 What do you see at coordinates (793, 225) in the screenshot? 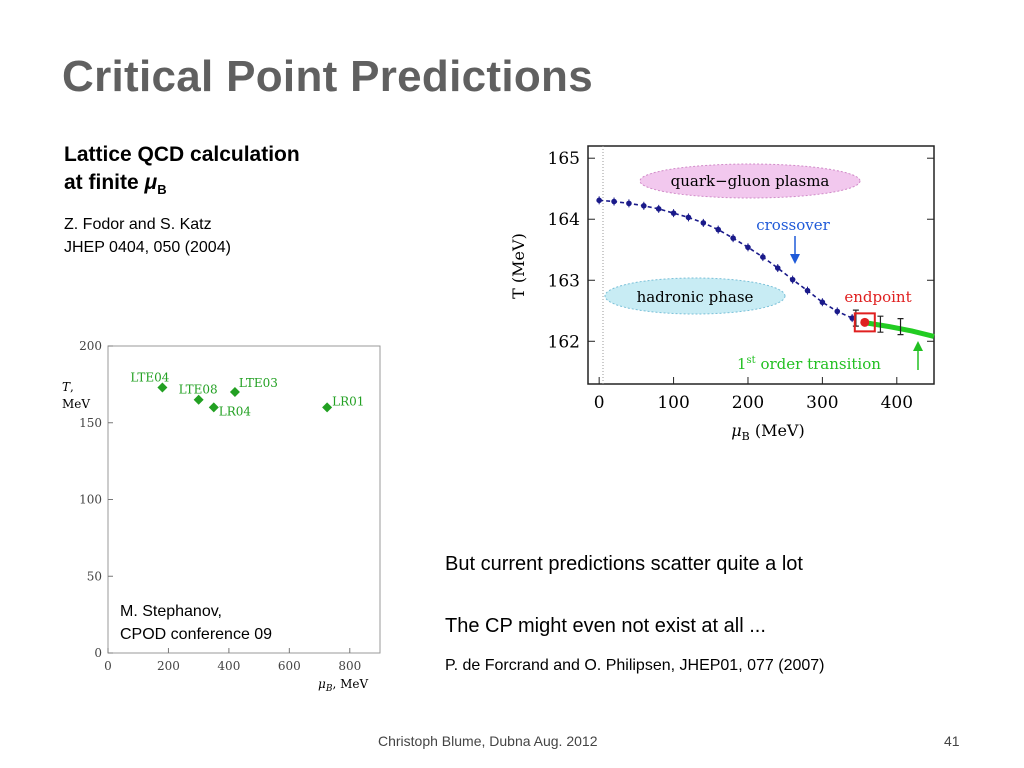
I see `crossover-label: crossover` at bounding box center [793, 225].